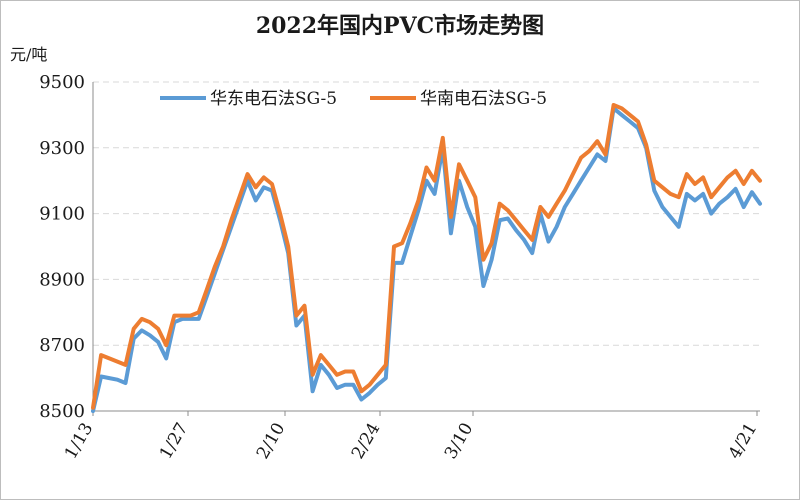 The width and height of the screenshot is (800, 500). What do you see at coordinates (62, 279) in the screenshot?
I see `y-tick-label: 8900` at bounding box center [62, 279].